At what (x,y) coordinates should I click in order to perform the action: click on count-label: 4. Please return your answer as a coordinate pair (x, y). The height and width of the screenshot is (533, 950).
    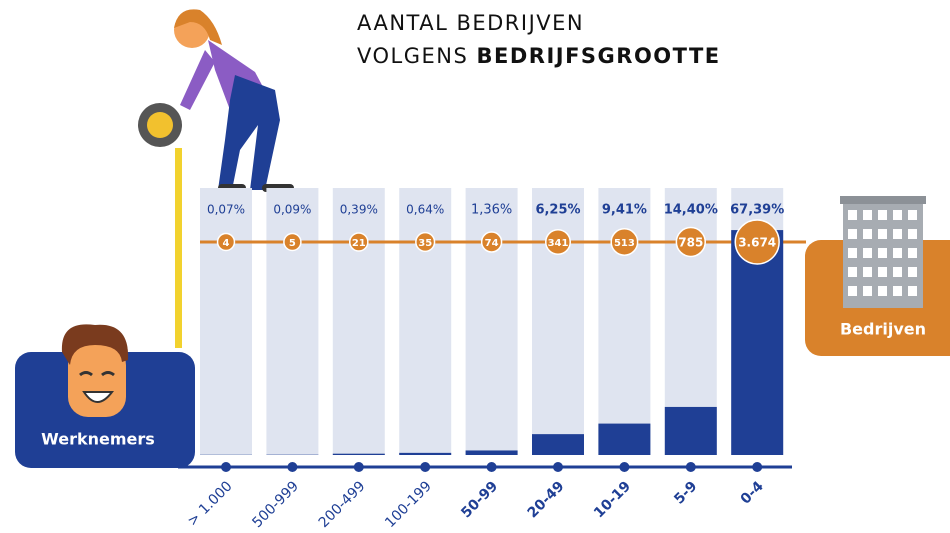
    Looking at the image, I should click on (226, 243).